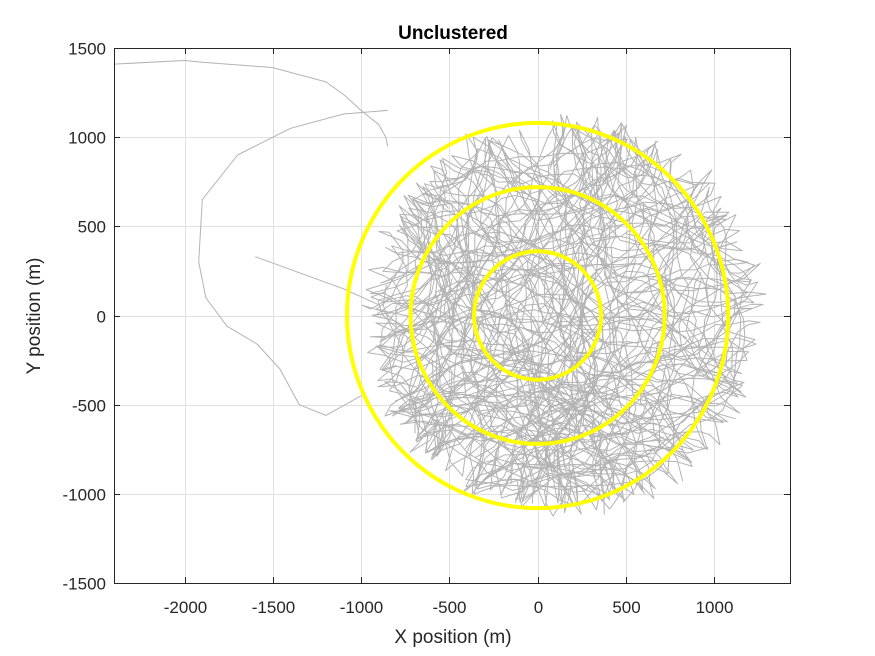 The width and height of the screenshot is (875, 656). What do you see at coordinates (251, 103) in the screenshot?
I see `trajectory-long-trajectory` at bounding box center [251, 103].